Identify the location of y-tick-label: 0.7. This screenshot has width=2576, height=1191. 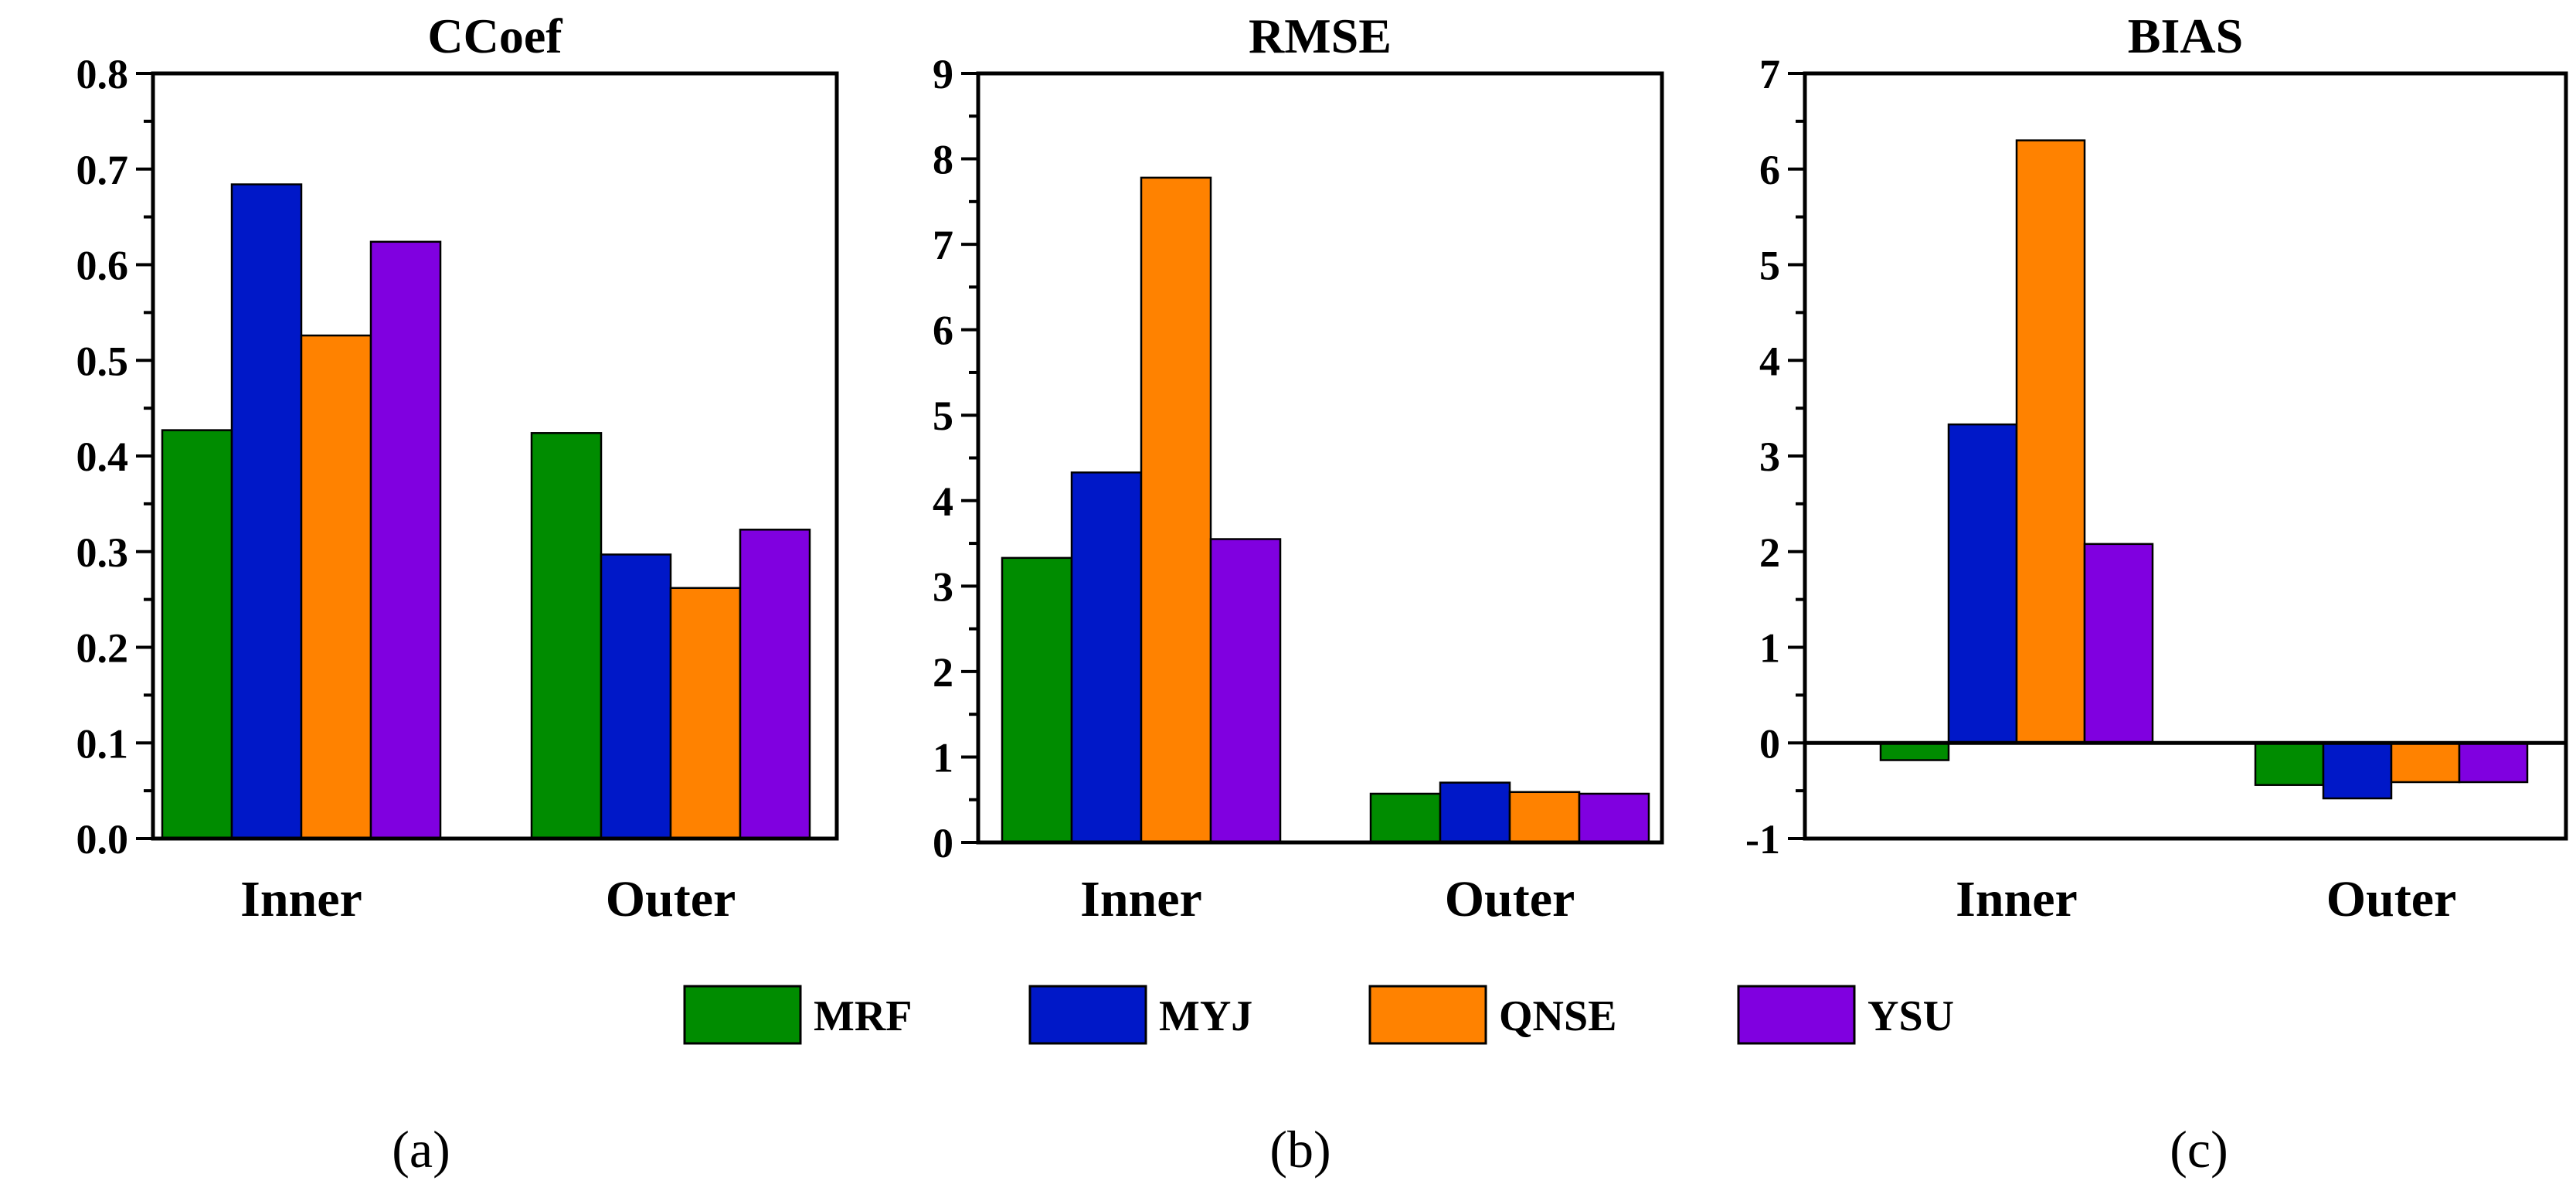
(102, 170).